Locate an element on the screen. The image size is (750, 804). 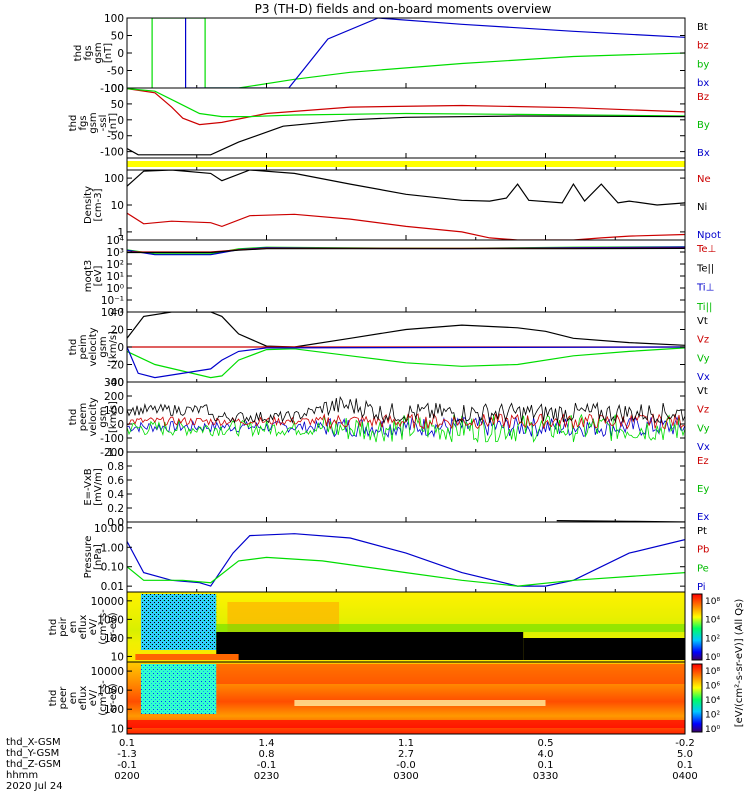
ytick-label-peim-4: -40 is located at coordinates (115, 383).